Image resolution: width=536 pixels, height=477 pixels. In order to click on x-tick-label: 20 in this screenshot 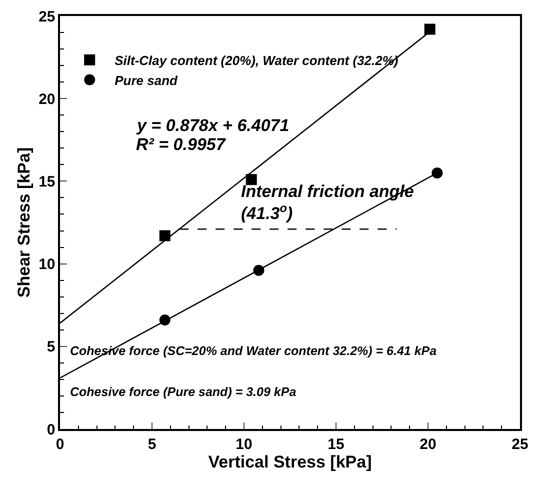, I will do `click(428, 444)`.